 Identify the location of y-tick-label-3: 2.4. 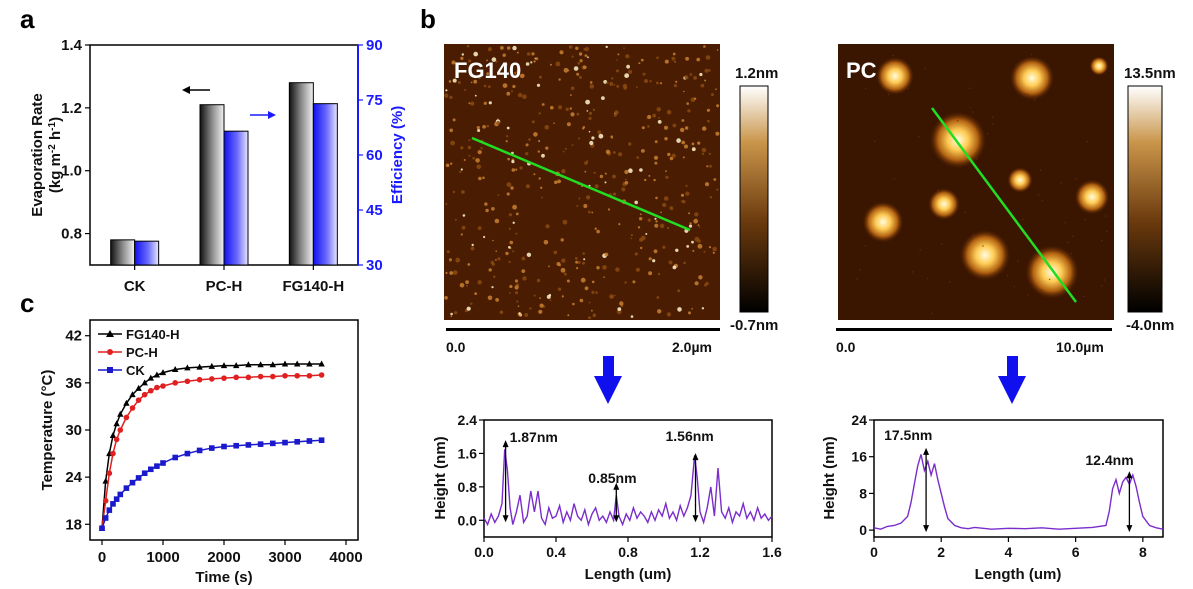
(468, 420).